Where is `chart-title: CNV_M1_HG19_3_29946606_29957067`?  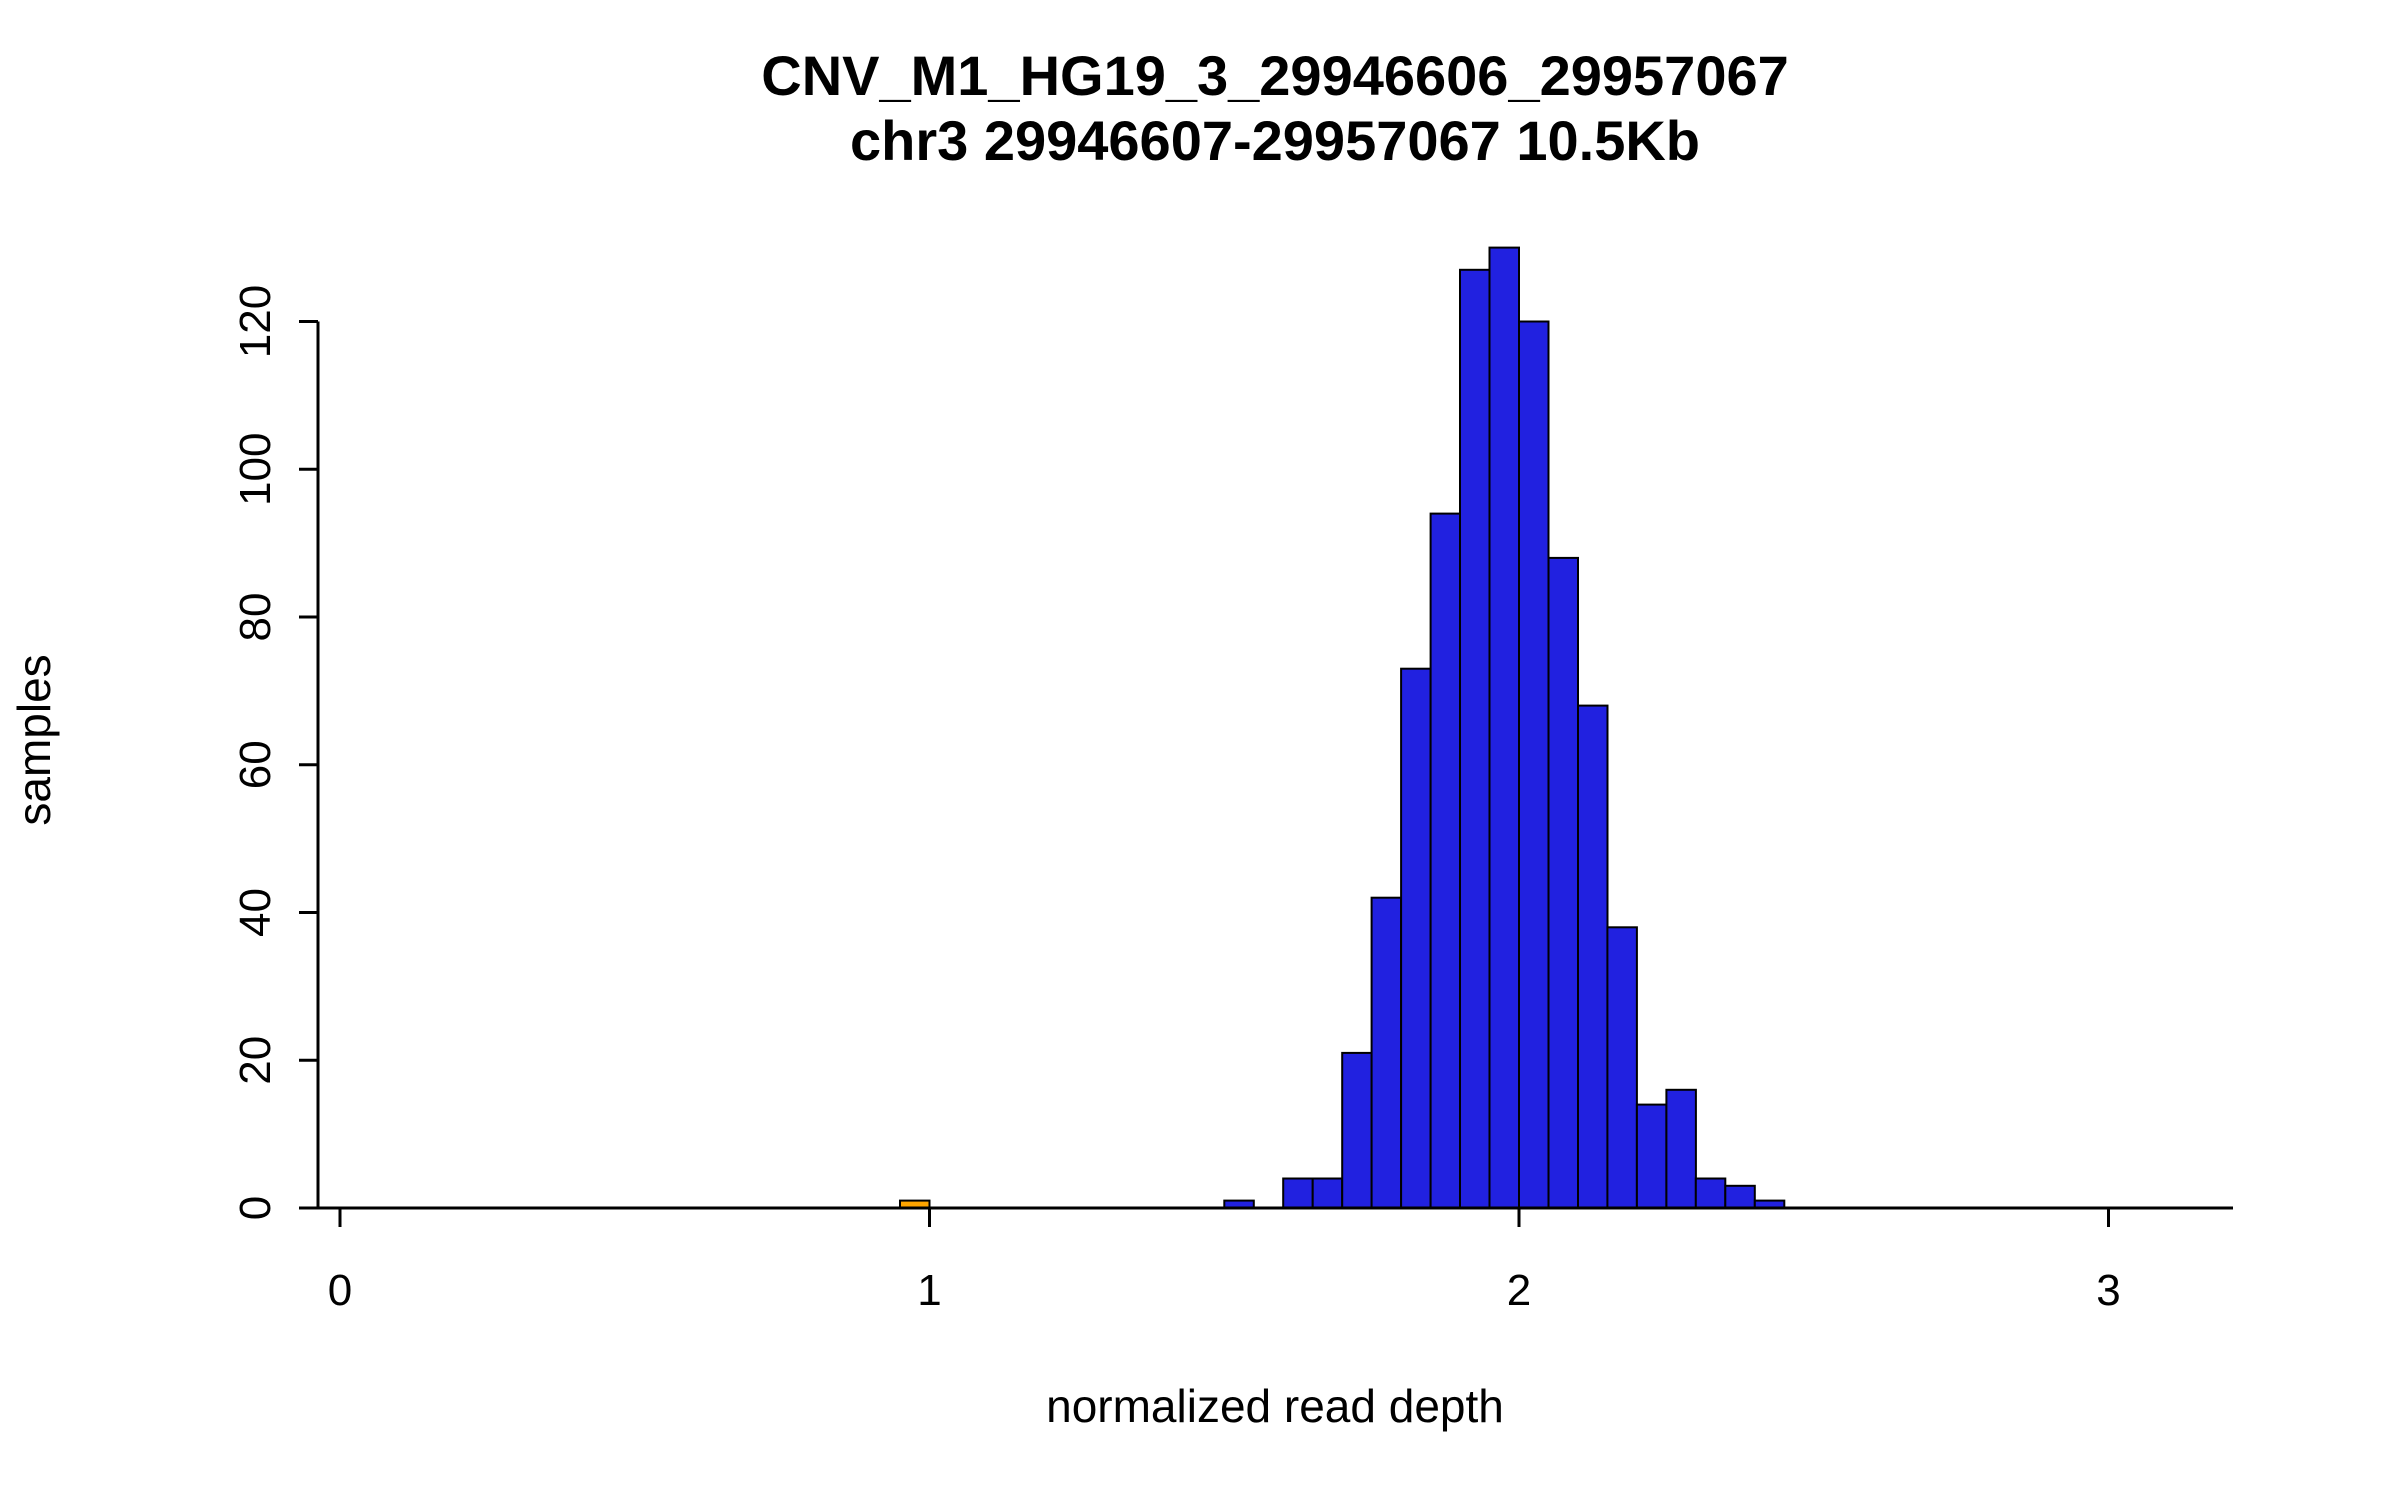 chart-title: CNV_M1_HG19_3_29946606_29957067 is located at coordinates (1275, 75).